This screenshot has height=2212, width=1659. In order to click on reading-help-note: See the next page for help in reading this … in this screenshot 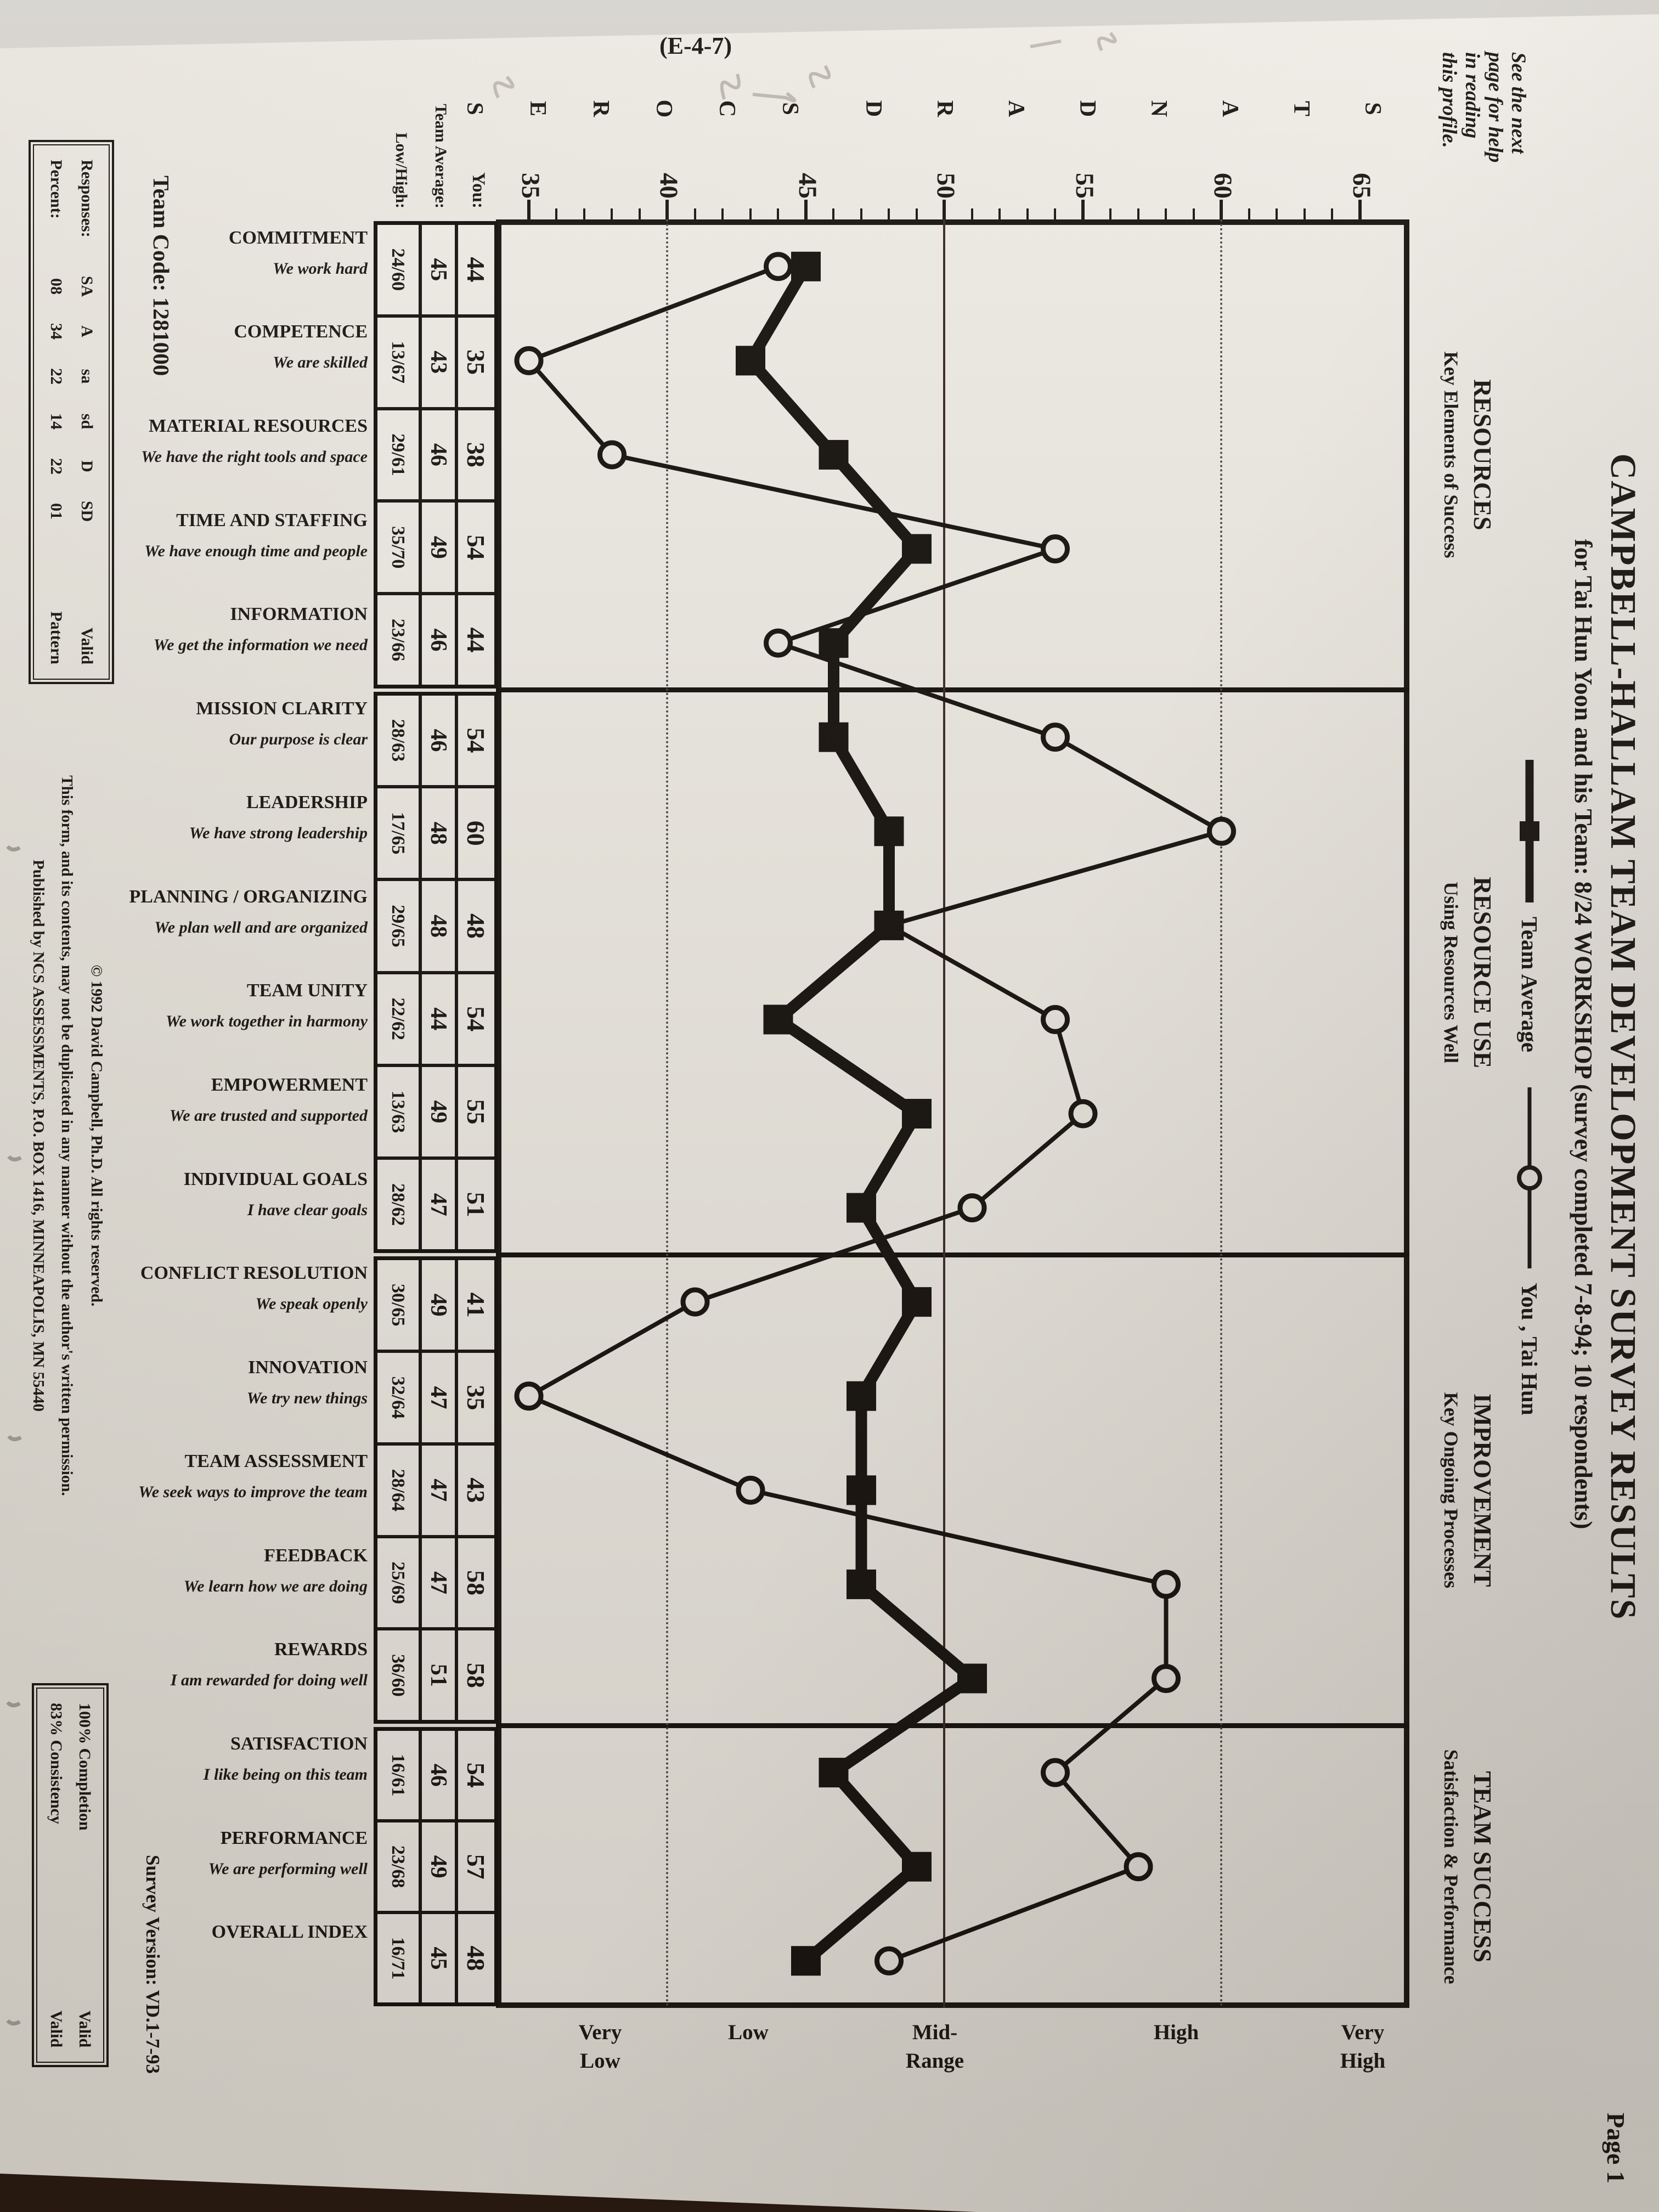, I will do `click(1483, 107)`.